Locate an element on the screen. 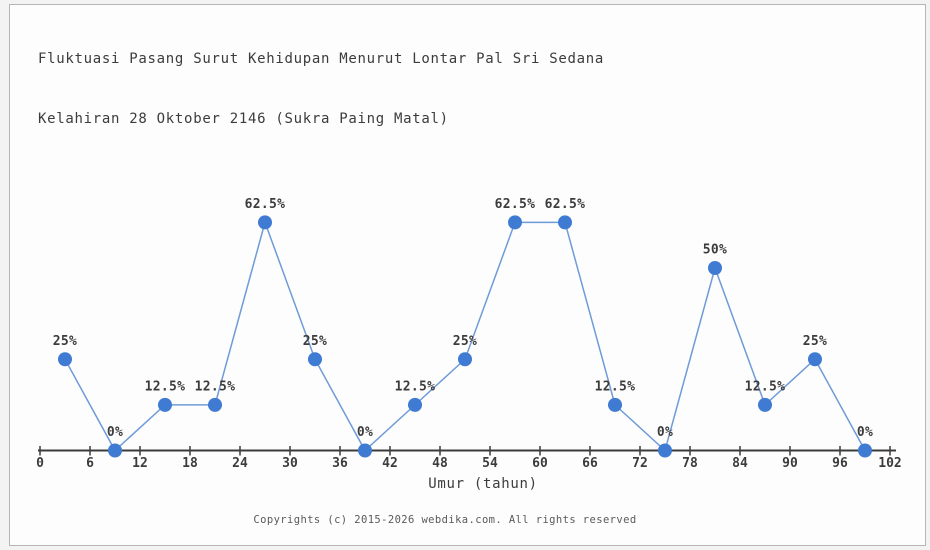 This screenshot has height=550, width=930. x-tick-label: 60 is located at coordinates (540, 463).